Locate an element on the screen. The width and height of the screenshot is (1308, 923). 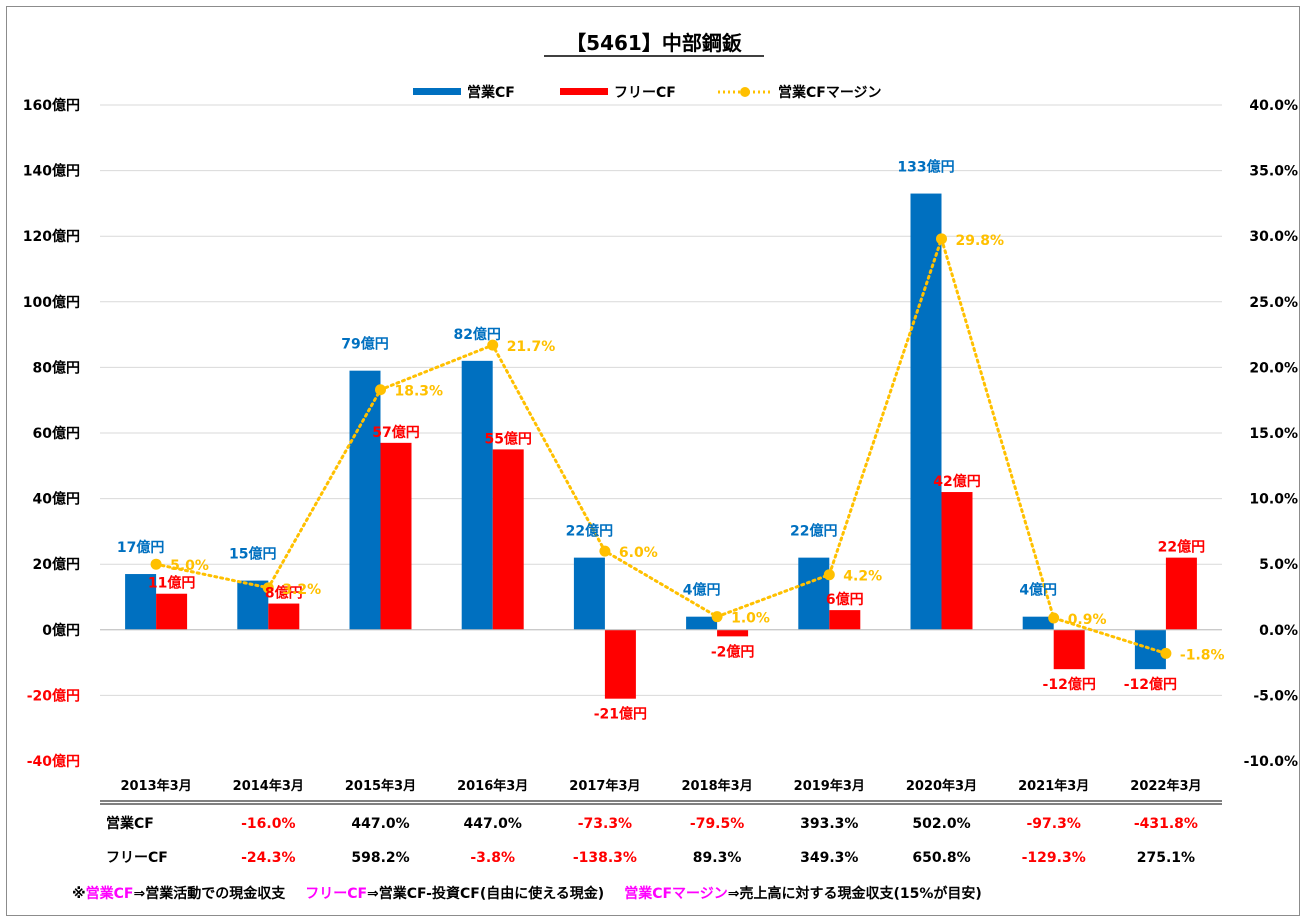
free-cf-data-label: 6億円 is located at coordinates (845, 599).